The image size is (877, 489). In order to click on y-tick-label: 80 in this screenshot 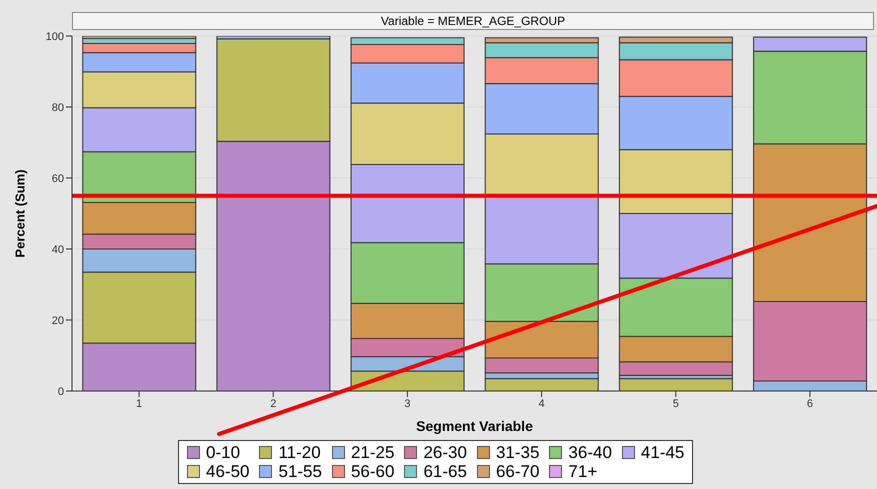, I will do `click(58, 108)`.